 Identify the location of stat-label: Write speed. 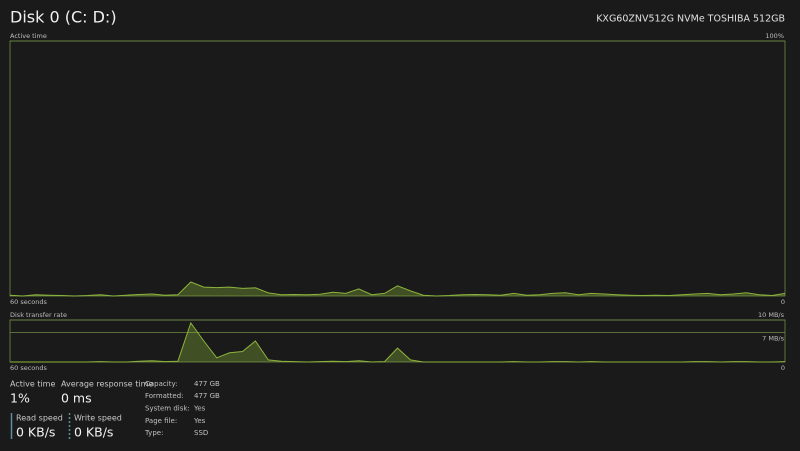
(98, 418).